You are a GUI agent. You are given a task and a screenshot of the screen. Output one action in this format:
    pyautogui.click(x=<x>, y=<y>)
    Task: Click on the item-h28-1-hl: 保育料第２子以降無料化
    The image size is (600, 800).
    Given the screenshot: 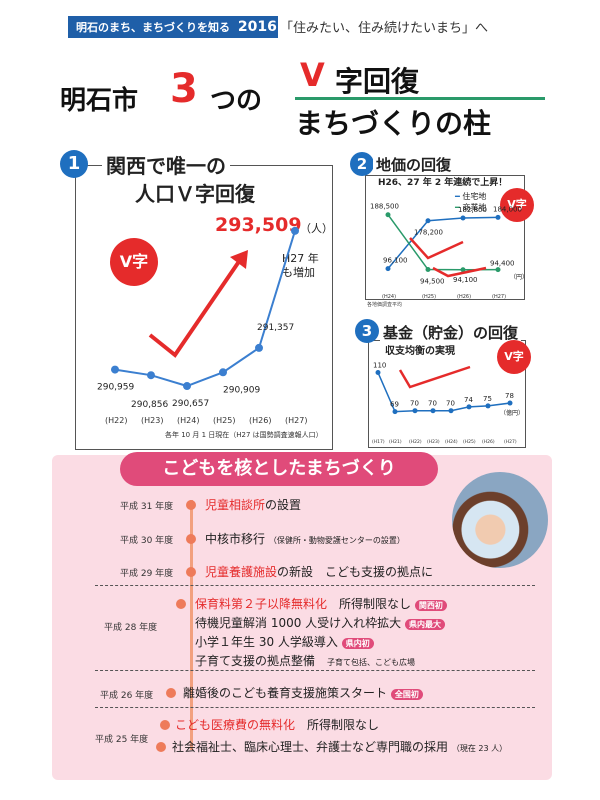 What is the action you would take?
    pyautogui.click(x=261, y=604)
    